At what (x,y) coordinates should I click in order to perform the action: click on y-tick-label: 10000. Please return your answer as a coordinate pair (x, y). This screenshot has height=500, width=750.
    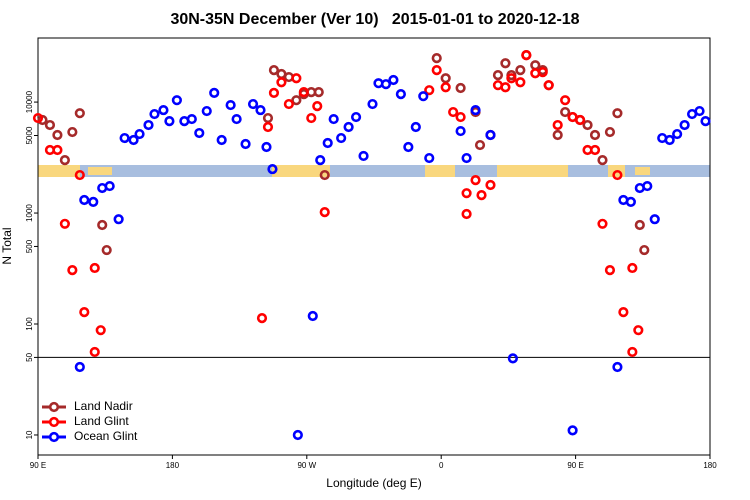
    Looking at the image, I should click on (29, 101).